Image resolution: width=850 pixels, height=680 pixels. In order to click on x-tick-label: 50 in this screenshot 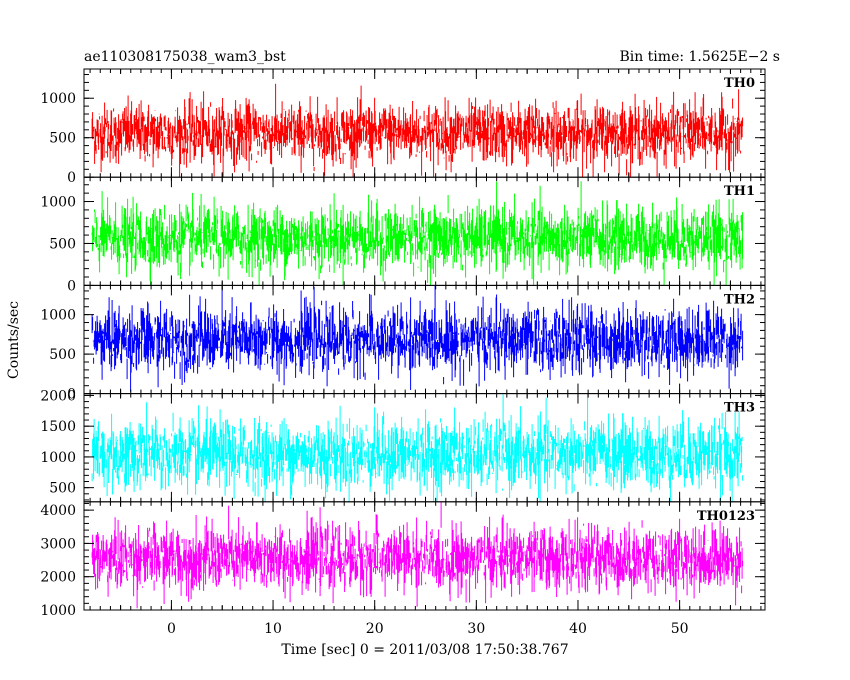, I will do `click(680, 629)`.